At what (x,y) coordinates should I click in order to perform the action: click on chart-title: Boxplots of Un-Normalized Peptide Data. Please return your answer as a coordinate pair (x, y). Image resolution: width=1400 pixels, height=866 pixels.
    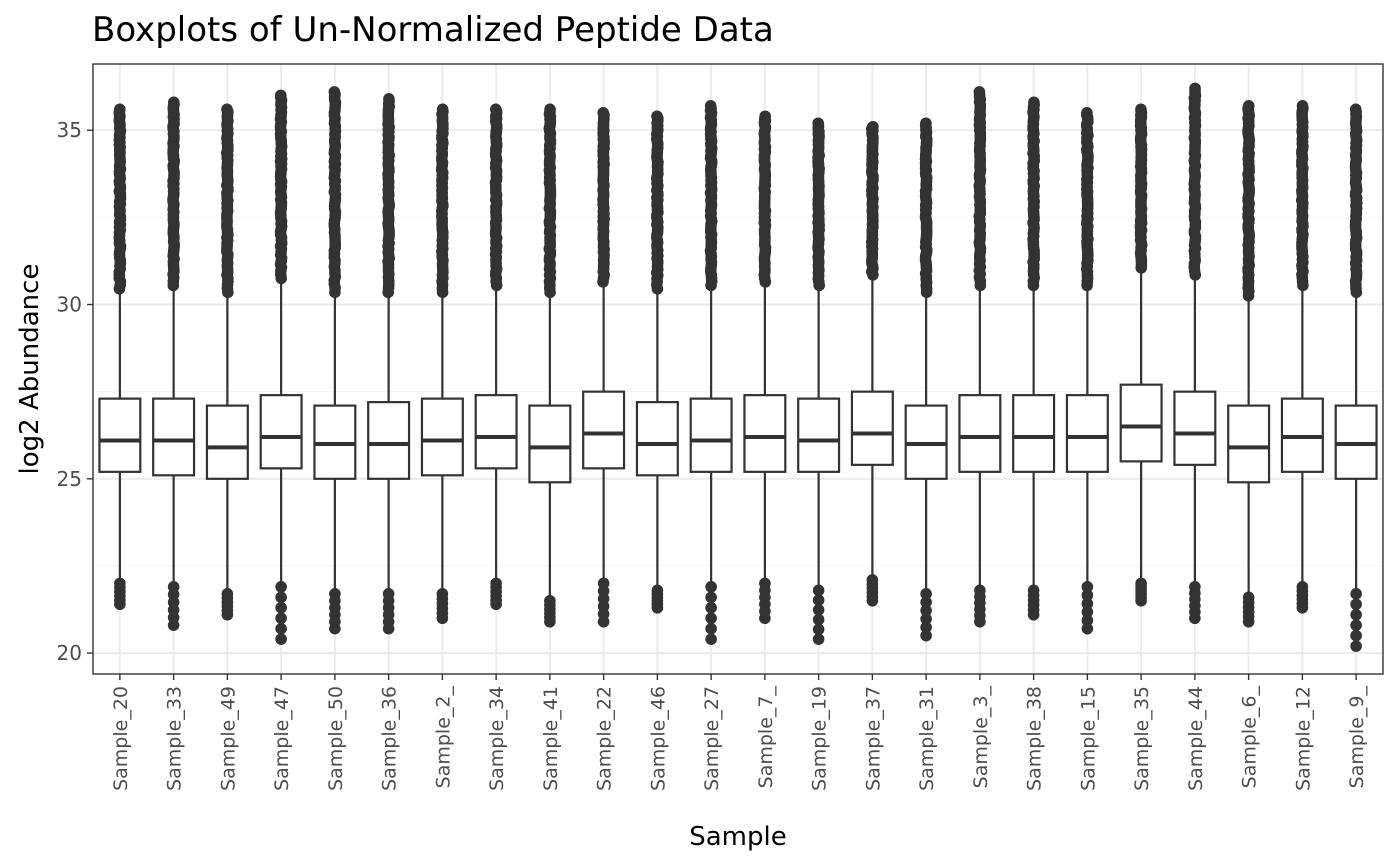
    Looking at the image, I should click on (433, 30).